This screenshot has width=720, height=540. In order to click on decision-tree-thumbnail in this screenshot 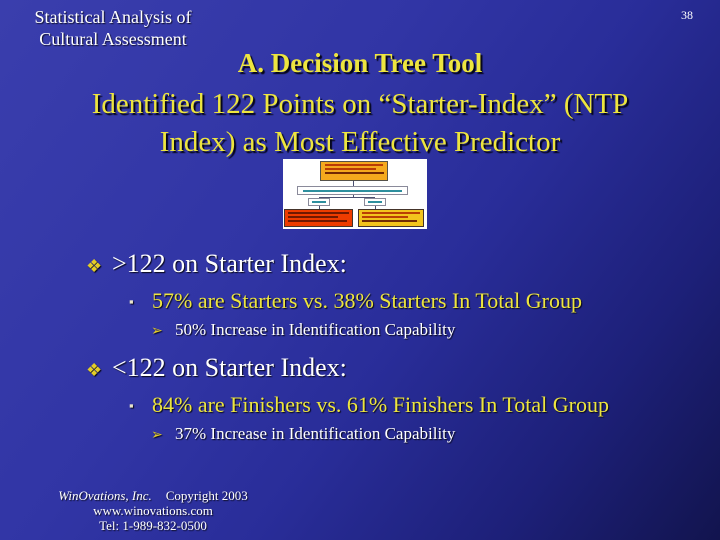, I will do `click(355, 194)`.